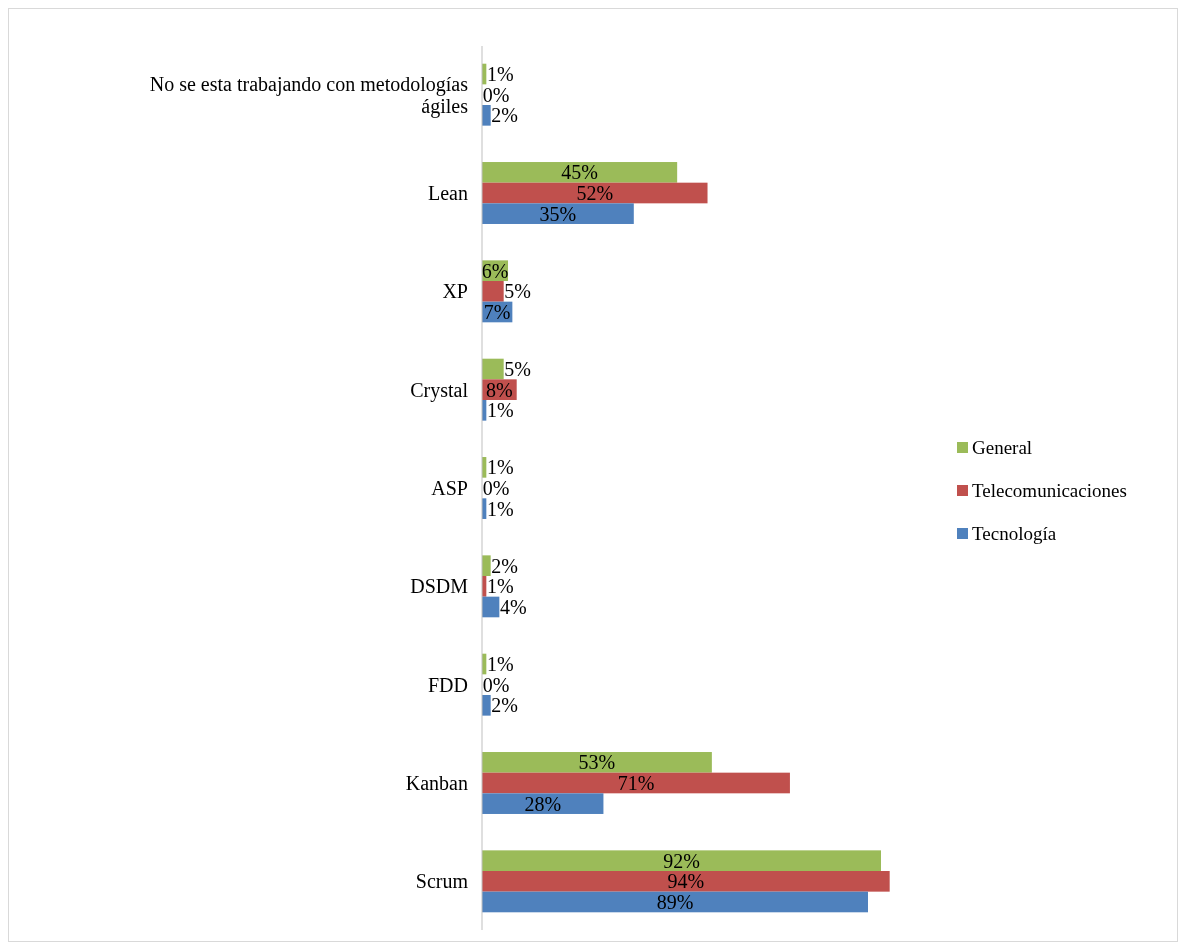 This screenshot has height=942, width=1178. I want to click on y-tick-label: ASP, so click(449, 488).